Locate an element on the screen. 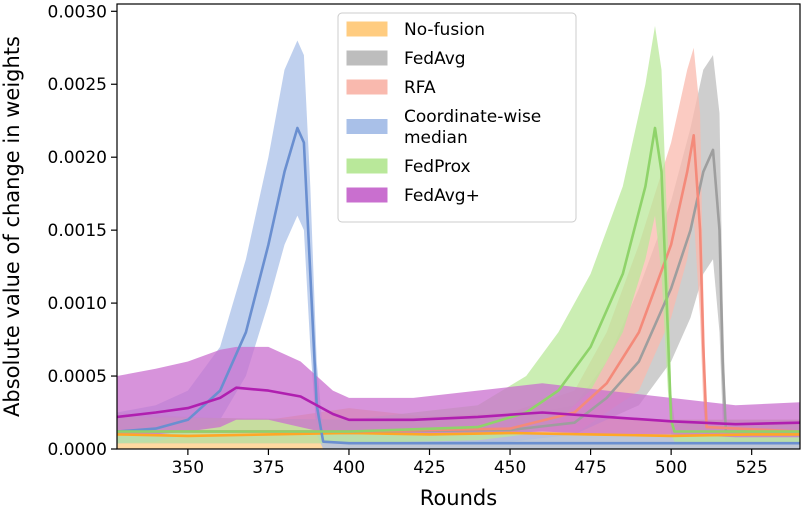 This screenshot has width=804, height=509. legend-label-fedprox: FedProx is located at coordinates (437, 167).